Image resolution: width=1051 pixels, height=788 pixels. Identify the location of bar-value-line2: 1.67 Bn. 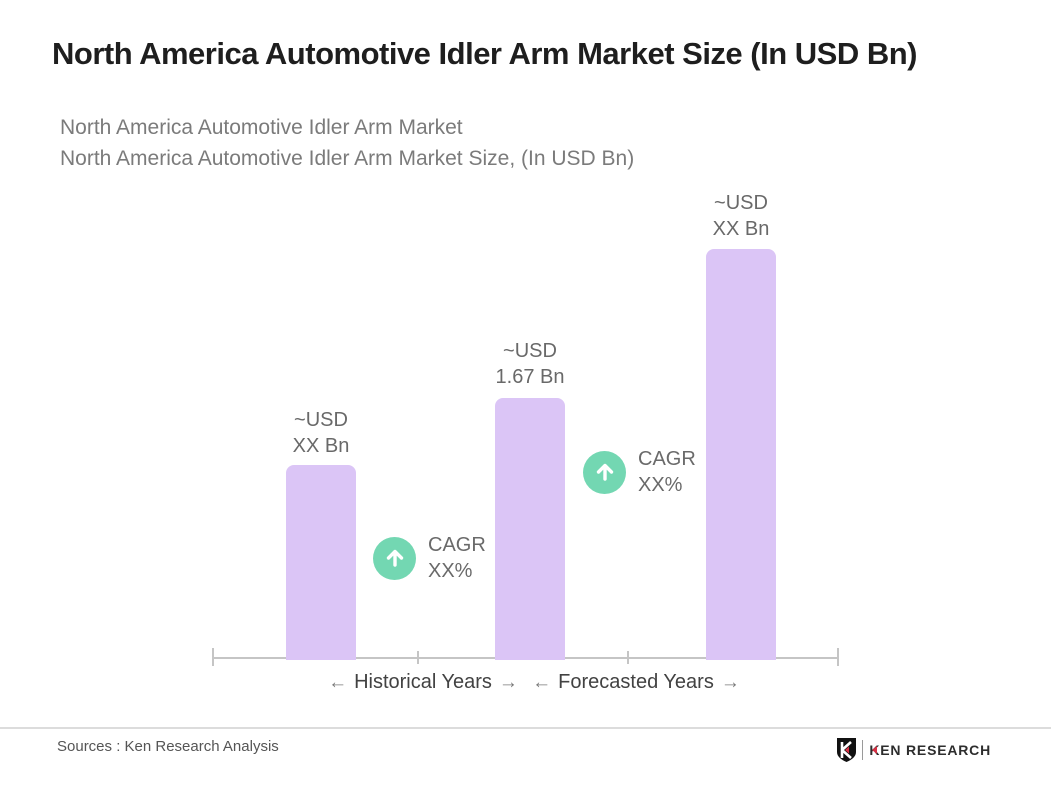
(530, 377).